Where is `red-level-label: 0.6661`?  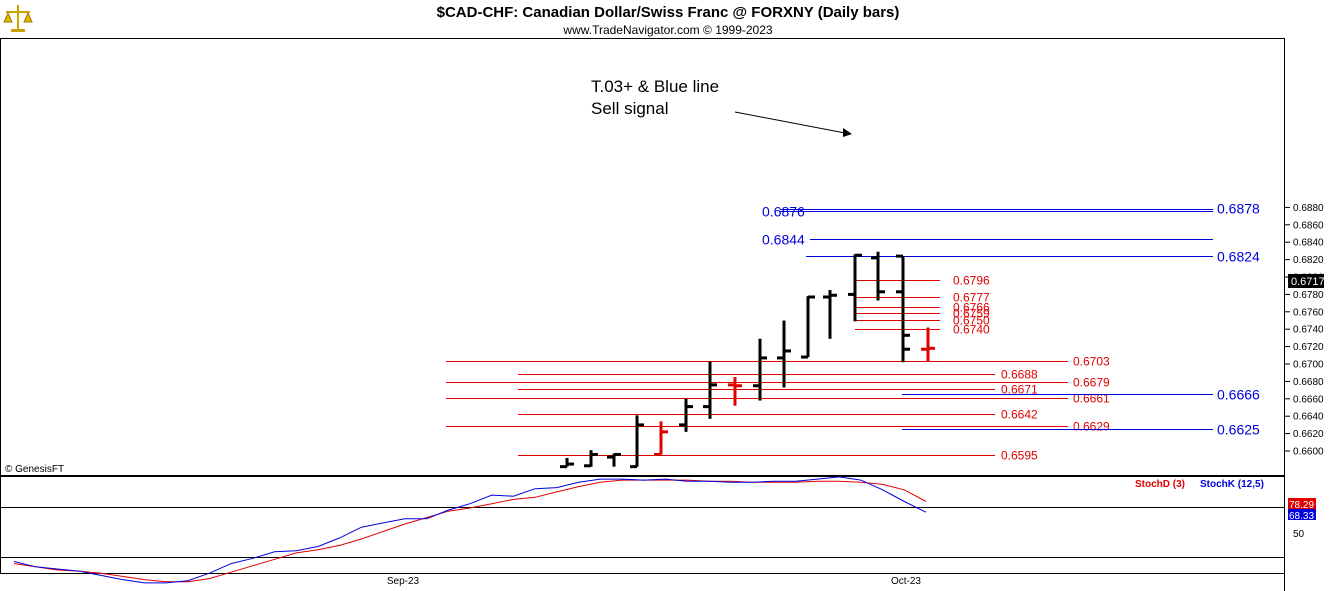
red-level-label: 0.6661 is located at coordinates (1091, 399).